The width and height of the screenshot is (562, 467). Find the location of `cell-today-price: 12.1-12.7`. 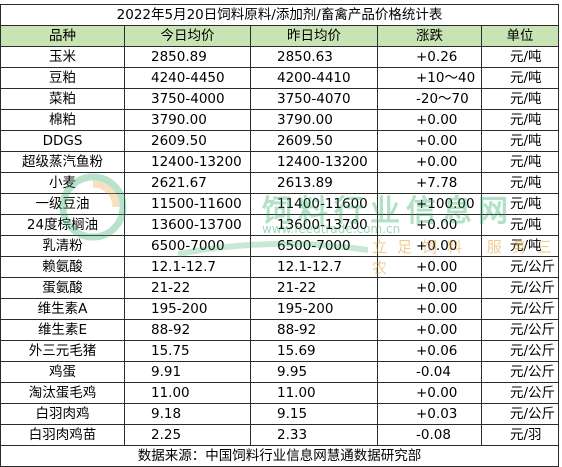

cell-today-price: 12.1-12.7 is located at coordinates (187, 267).